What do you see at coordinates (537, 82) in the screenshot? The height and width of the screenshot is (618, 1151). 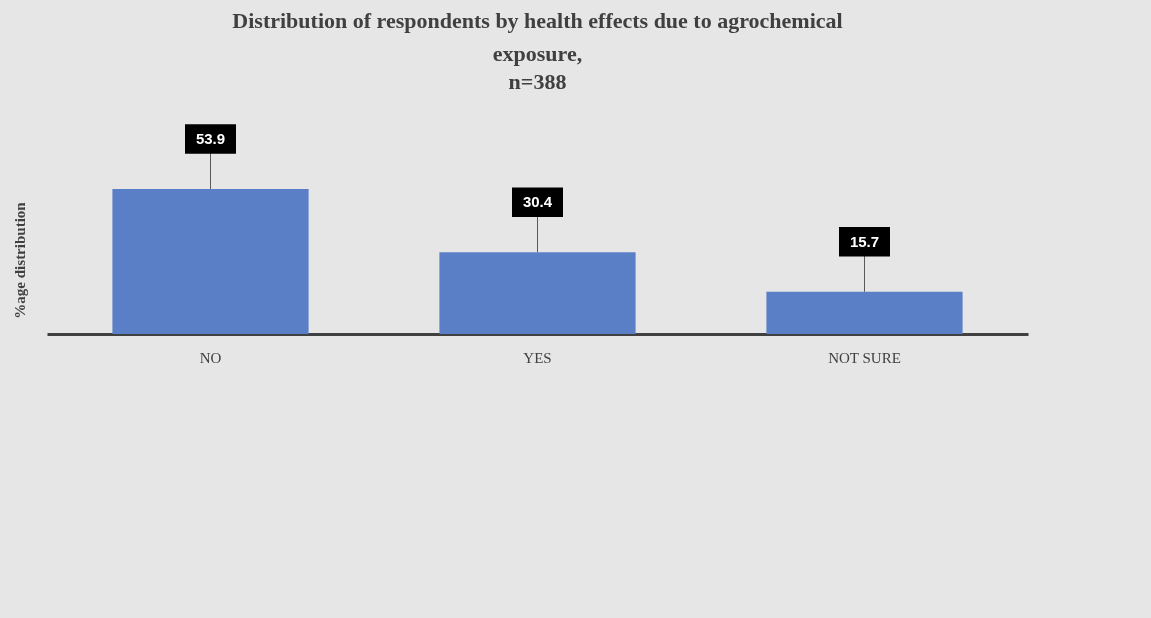 I see `chart-subtitle: n=388` at bounding box center [537, 82].